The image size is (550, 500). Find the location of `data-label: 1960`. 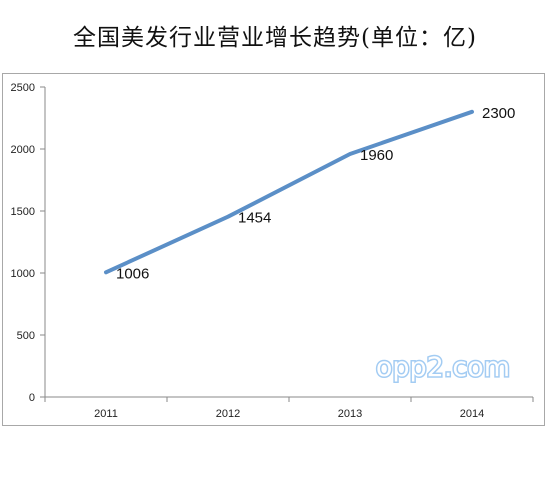

data-label: 1960 is located at coordinates (376, 155).